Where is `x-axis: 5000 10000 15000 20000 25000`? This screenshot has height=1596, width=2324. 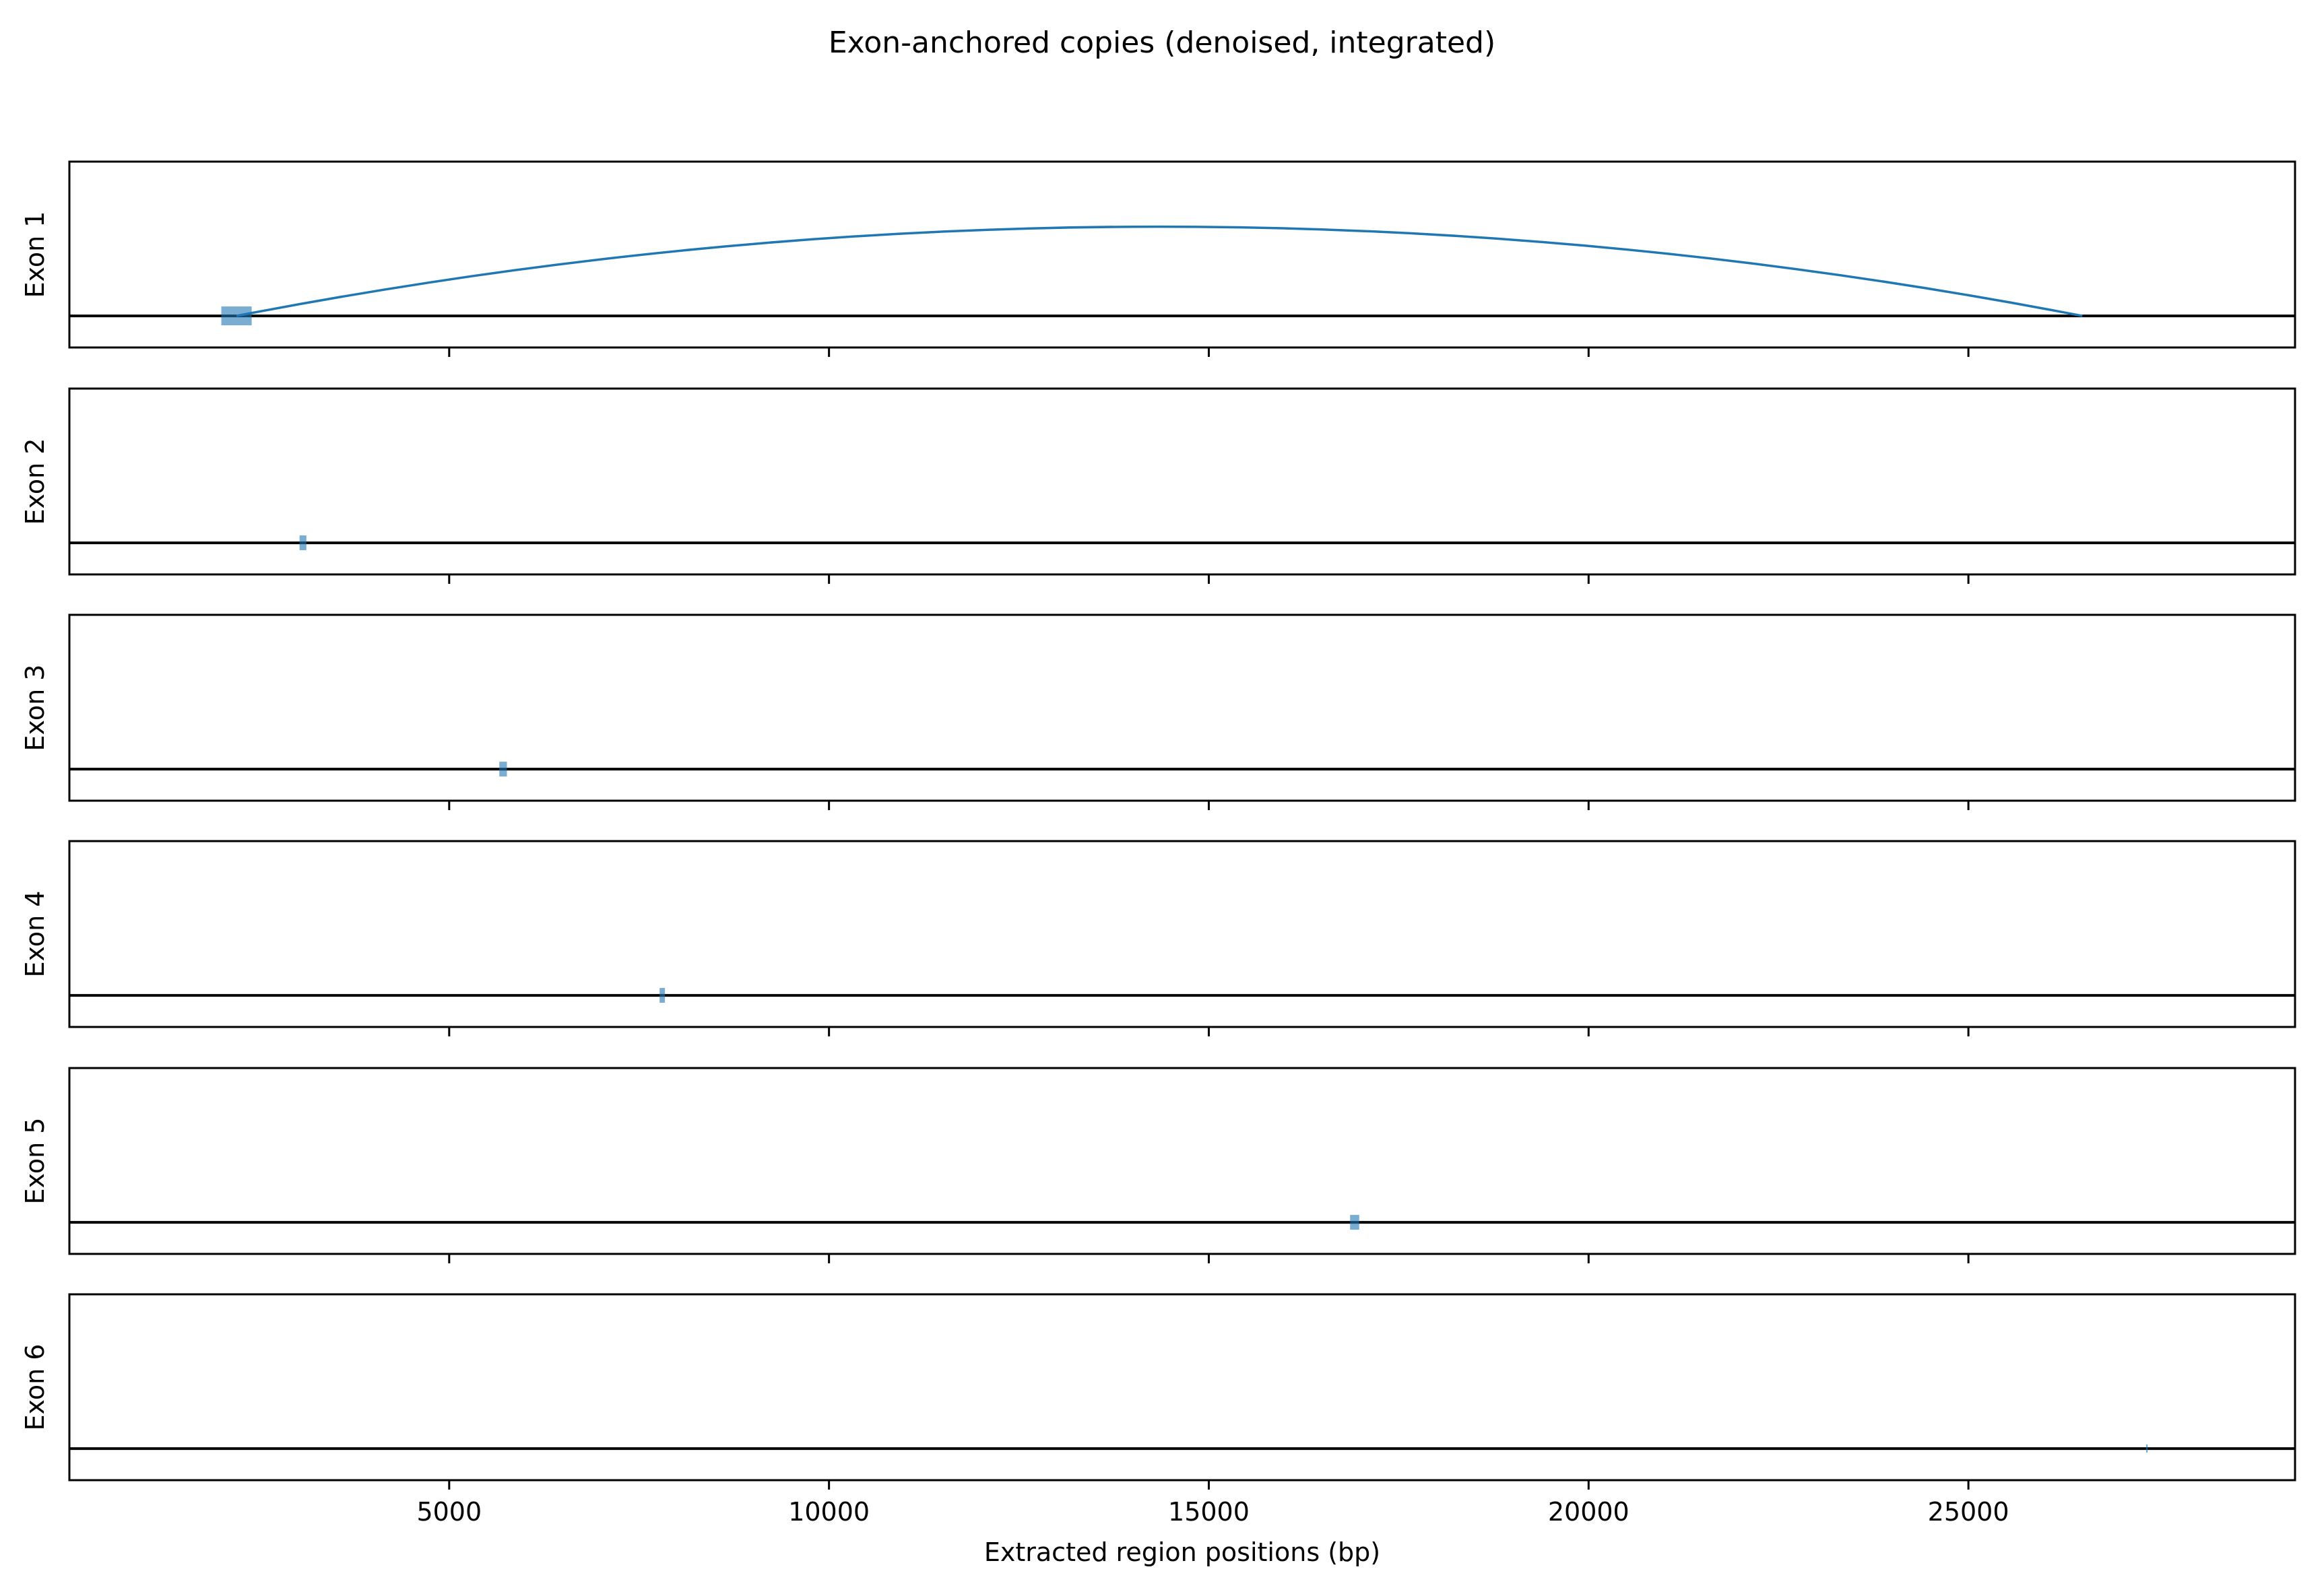 x-axis: 5000 10000 15000 20000 25000 is located at coordinates (1212, 1512).